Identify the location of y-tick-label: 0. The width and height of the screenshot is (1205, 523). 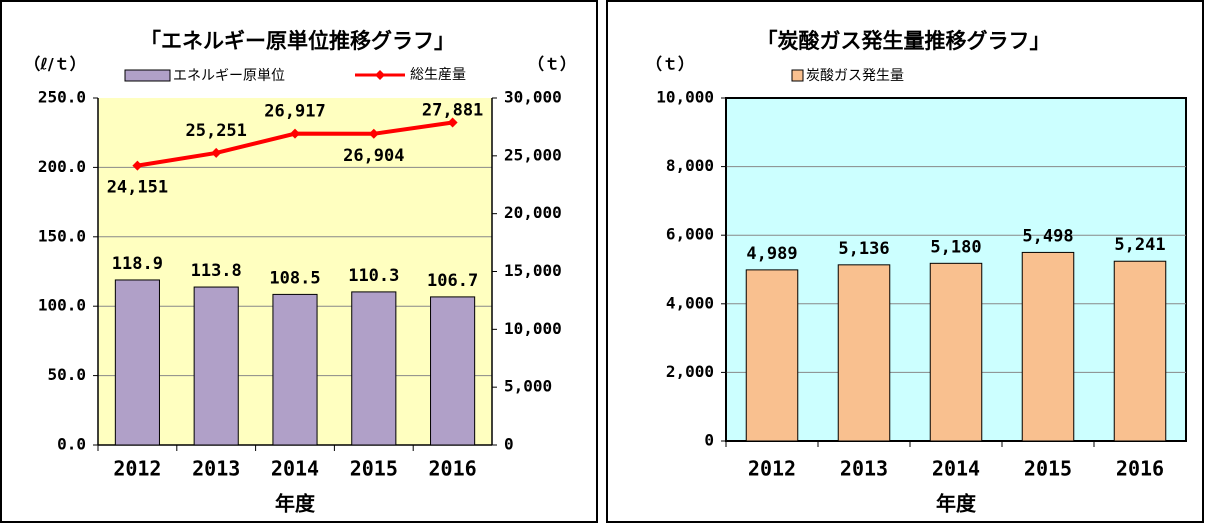
(709, 440).